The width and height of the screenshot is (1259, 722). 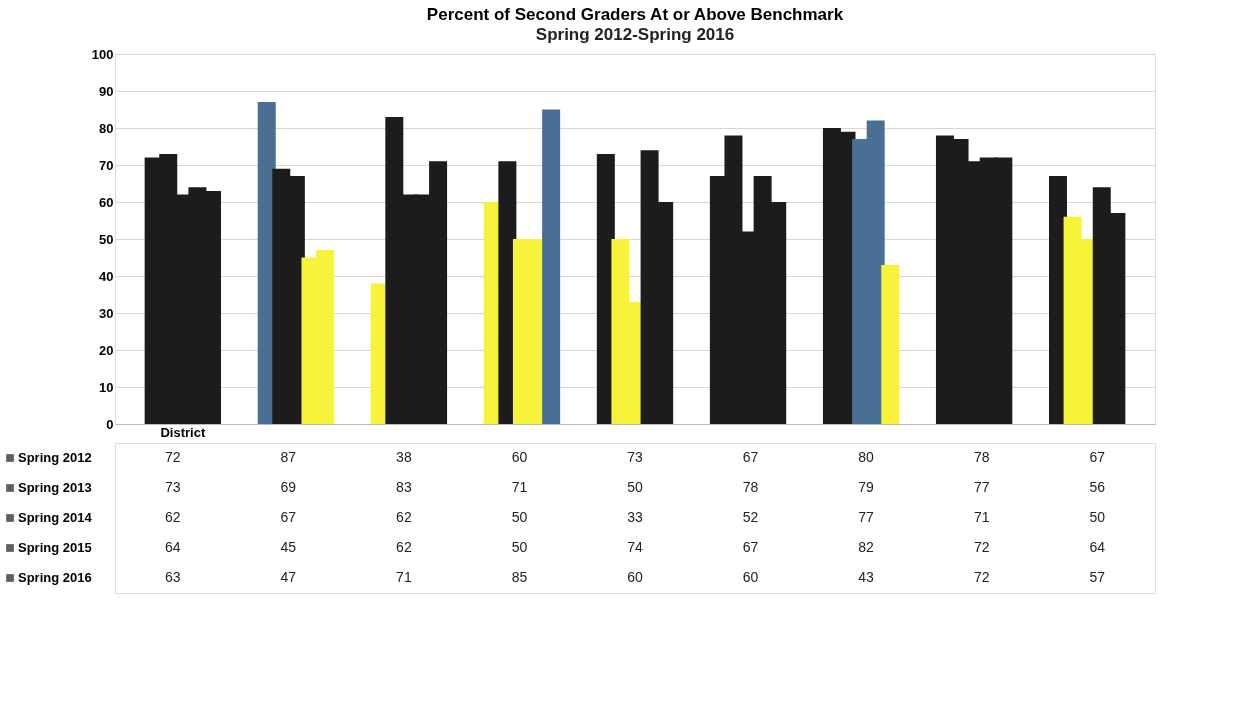 What do you see at coordinates (55, 547) in the screenshot?
I see `legend-label: Spring 2015` at bounding box center [55, 547].